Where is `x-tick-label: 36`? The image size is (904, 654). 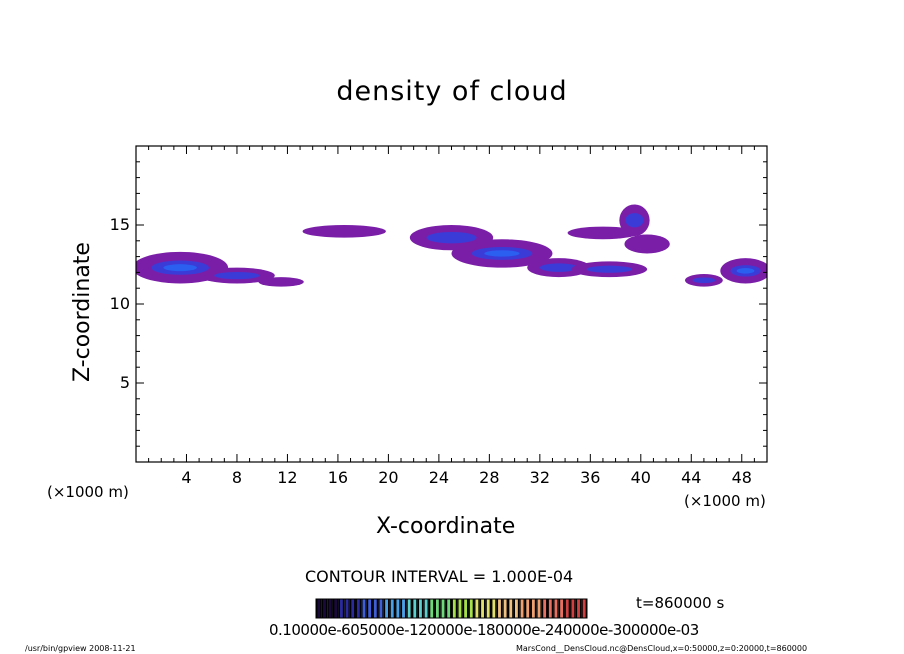 x-tick-label: 36 is located at coordinates (590, 477).